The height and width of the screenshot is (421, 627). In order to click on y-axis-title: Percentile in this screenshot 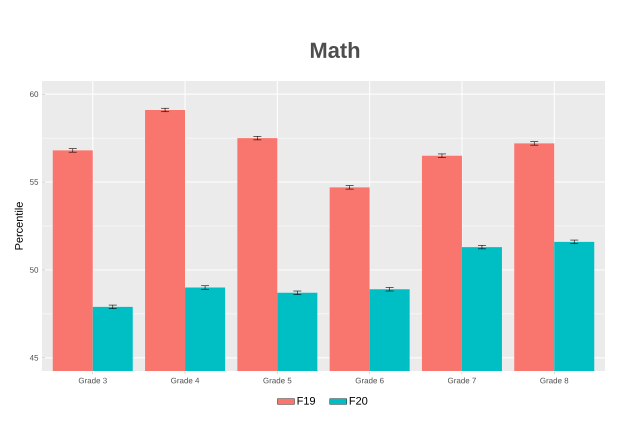, I will do `click(18, 226)`.